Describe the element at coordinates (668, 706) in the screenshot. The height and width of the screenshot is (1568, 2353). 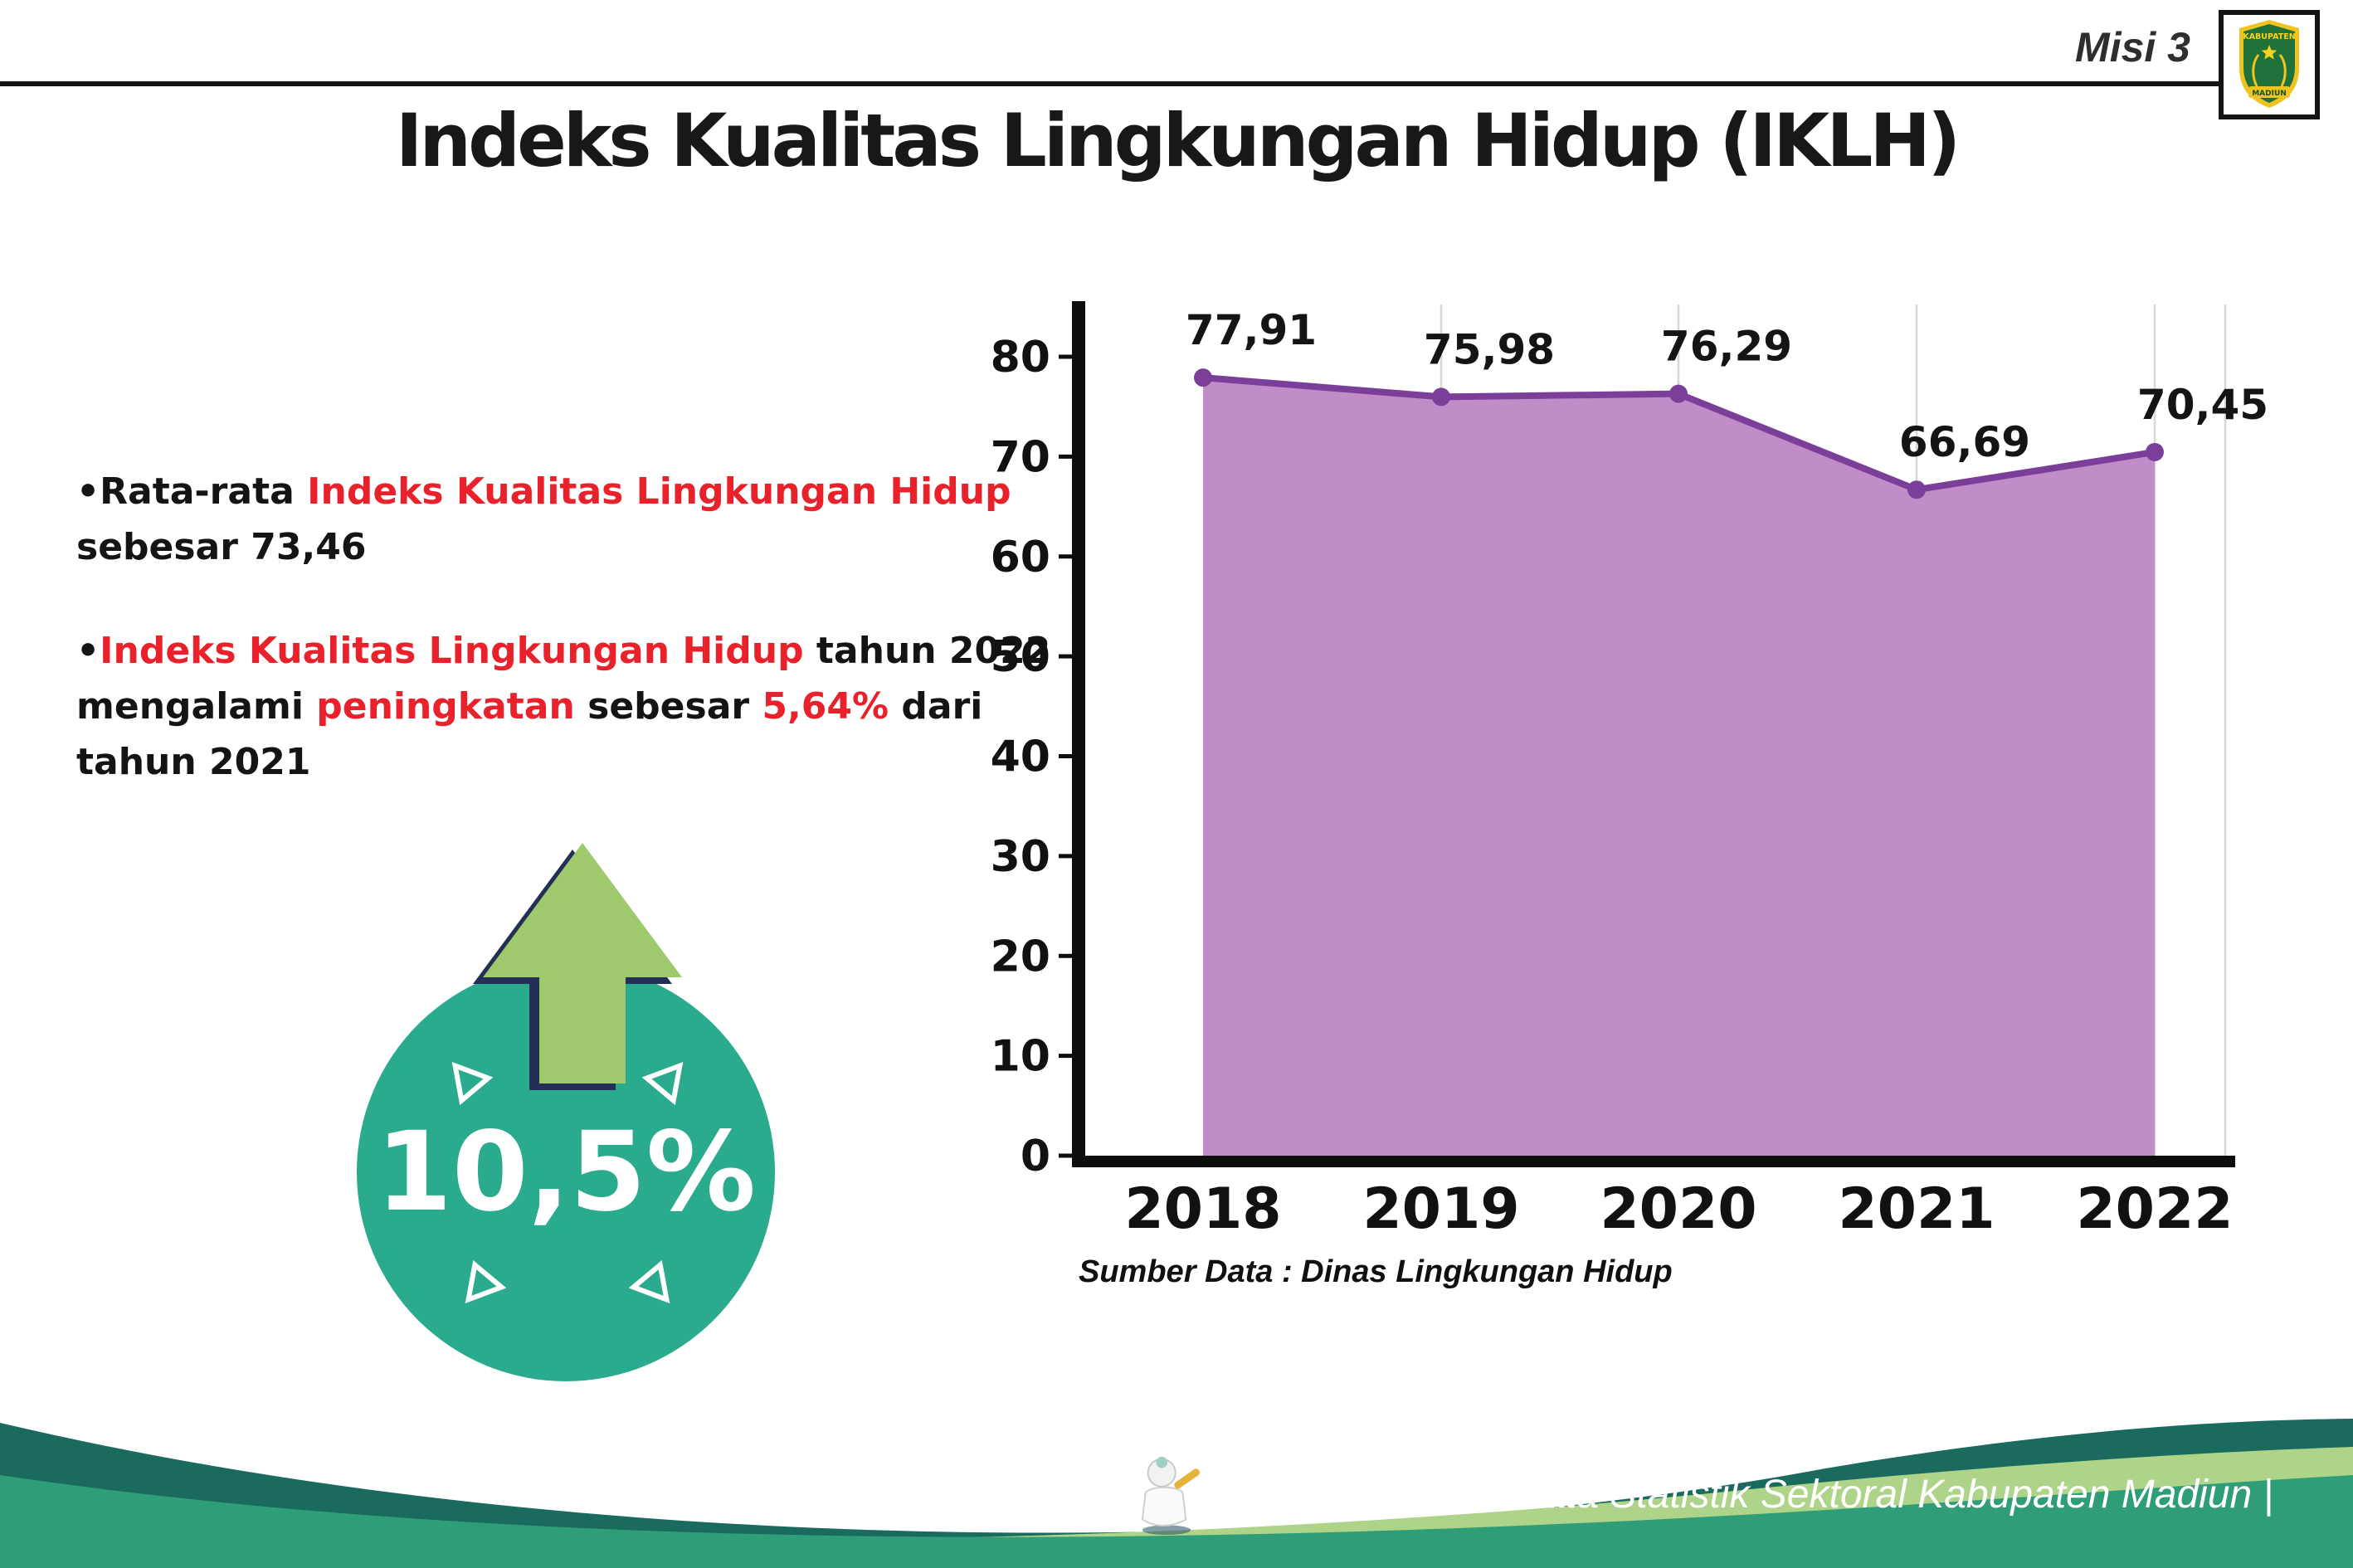
I see `bullet-text-segment: sebesar` at that location.